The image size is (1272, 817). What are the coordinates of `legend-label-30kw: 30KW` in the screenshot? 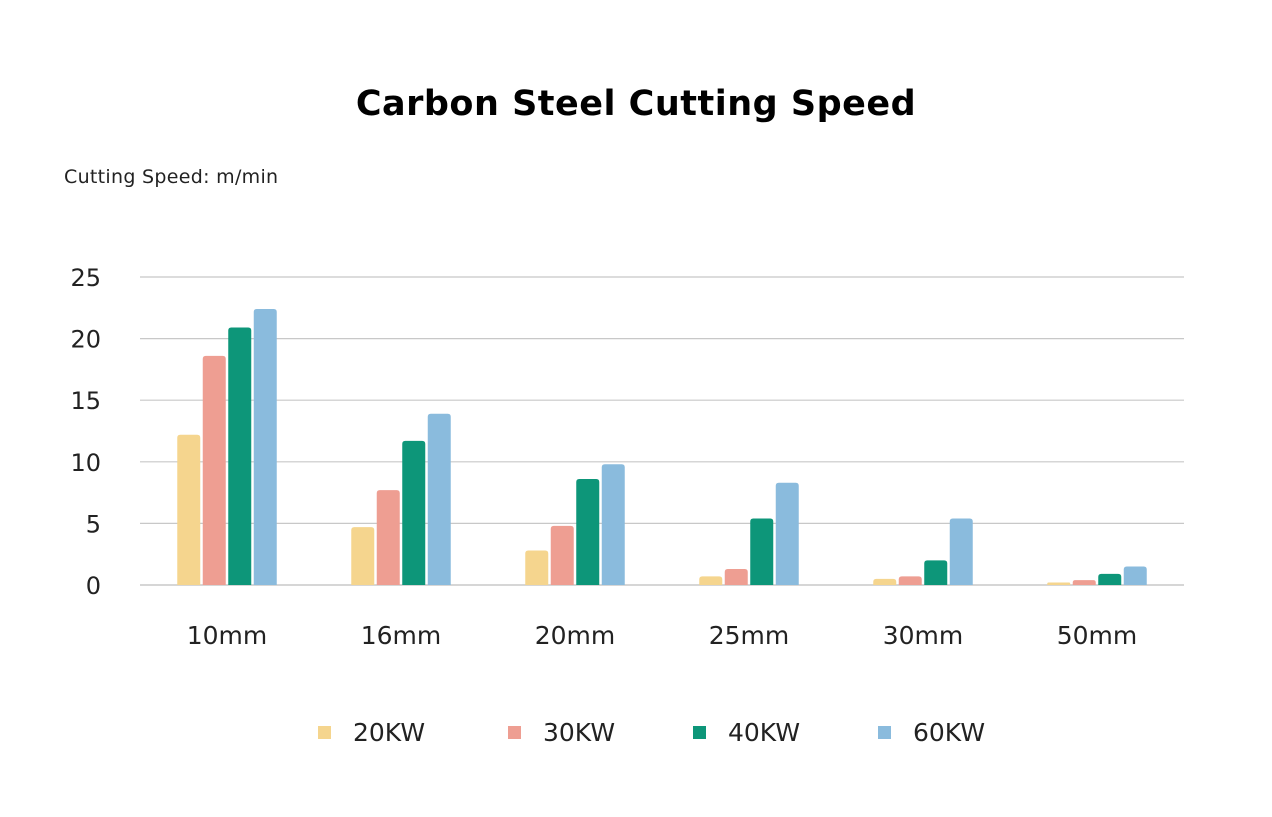 It's located at (579, 732).